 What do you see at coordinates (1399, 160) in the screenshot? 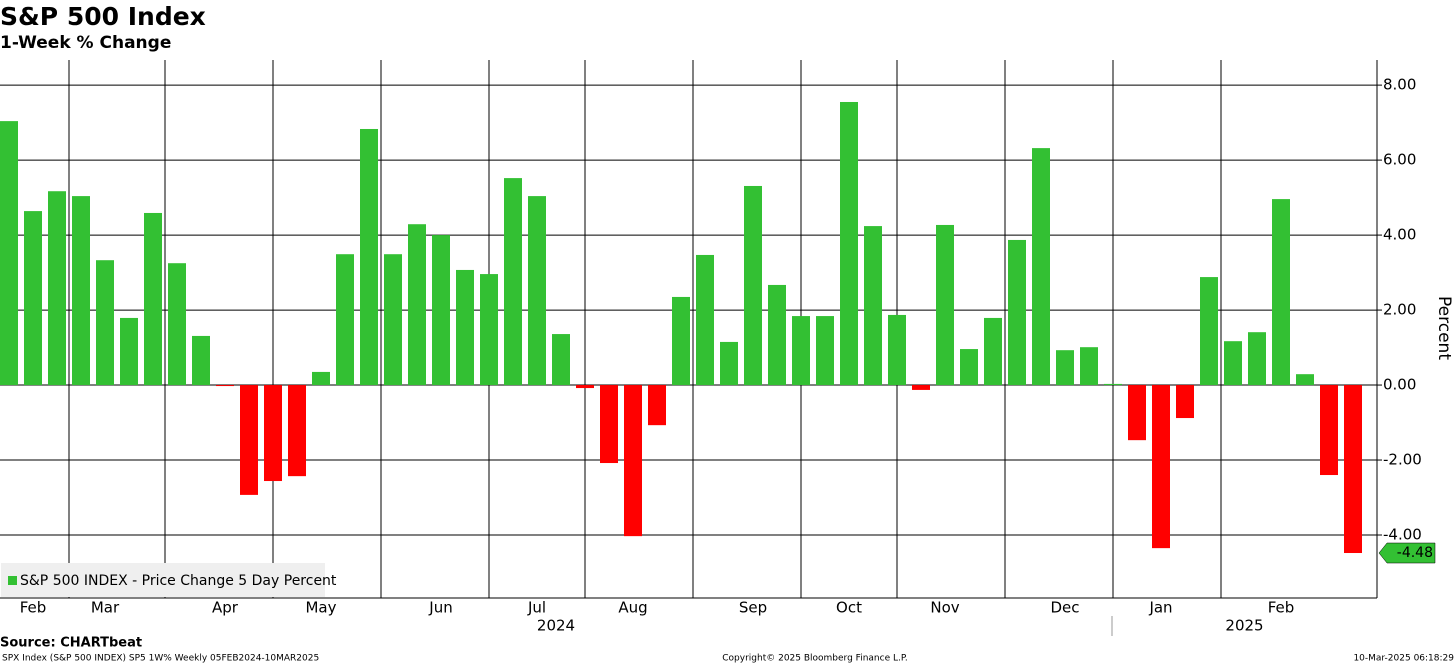
I see `y-tick-label: 6.00` at bounding box center [1399, 160].